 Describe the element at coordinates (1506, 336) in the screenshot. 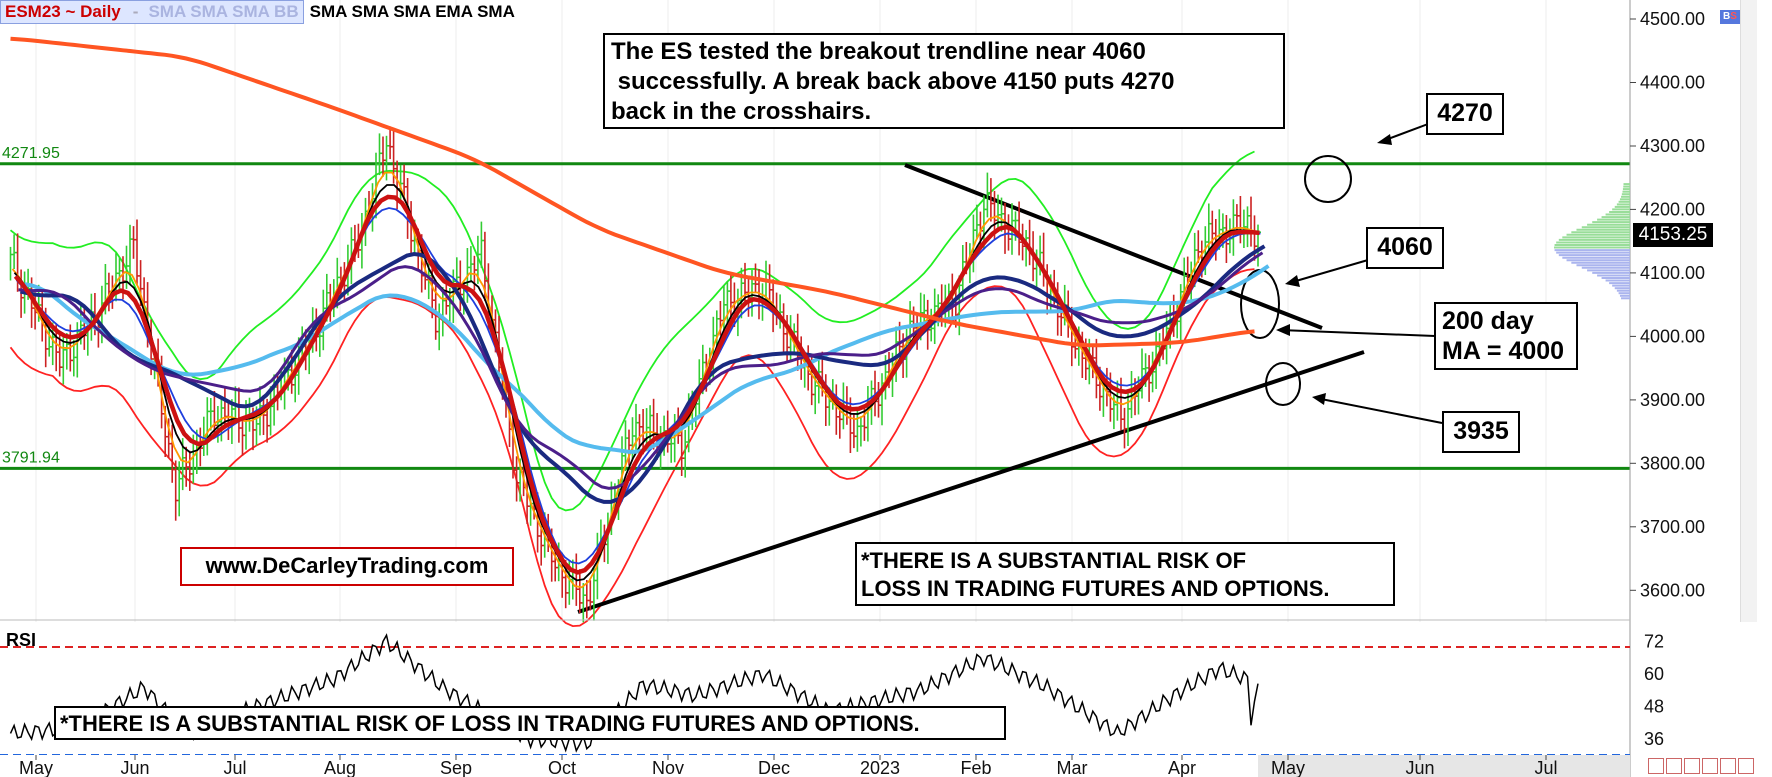

I see `label-200-day: 200 day MA = 4000` at that location.